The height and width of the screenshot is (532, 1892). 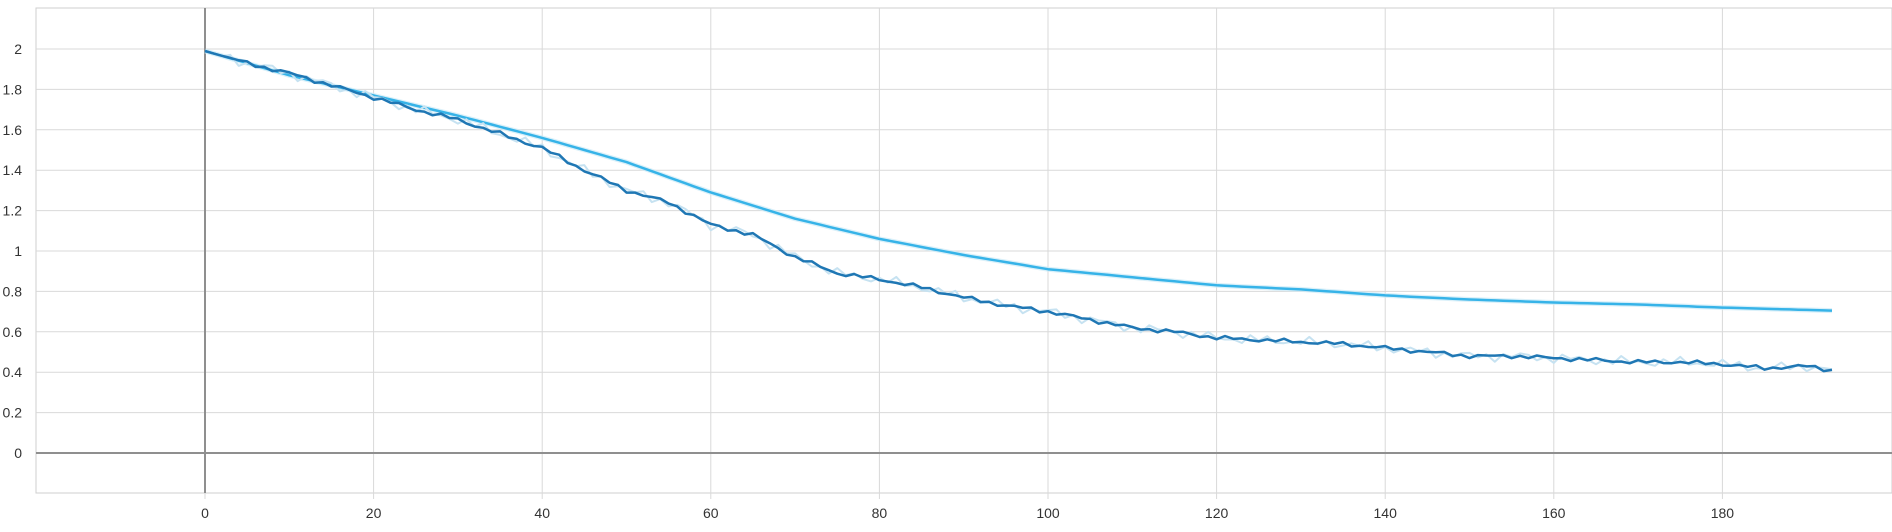 I want to click on y-tick-label: 1.6, so click(x=13, y=130).